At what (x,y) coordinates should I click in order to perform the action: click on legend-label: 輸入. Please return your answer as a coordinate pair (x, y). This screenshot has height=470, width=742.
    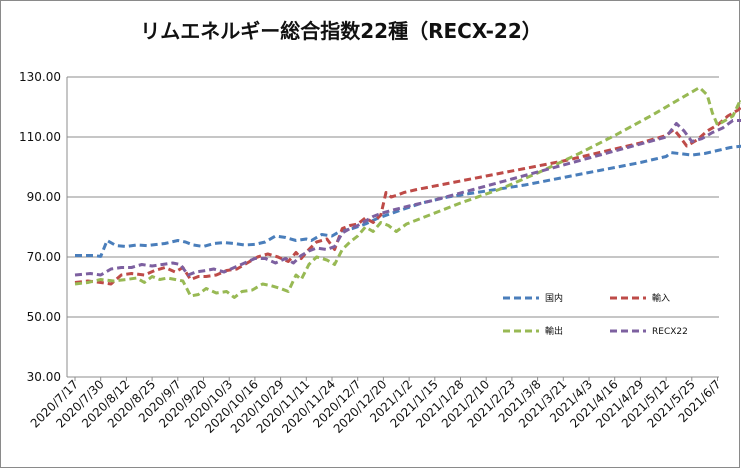
    Looking at the image, I should click on (661, 298).